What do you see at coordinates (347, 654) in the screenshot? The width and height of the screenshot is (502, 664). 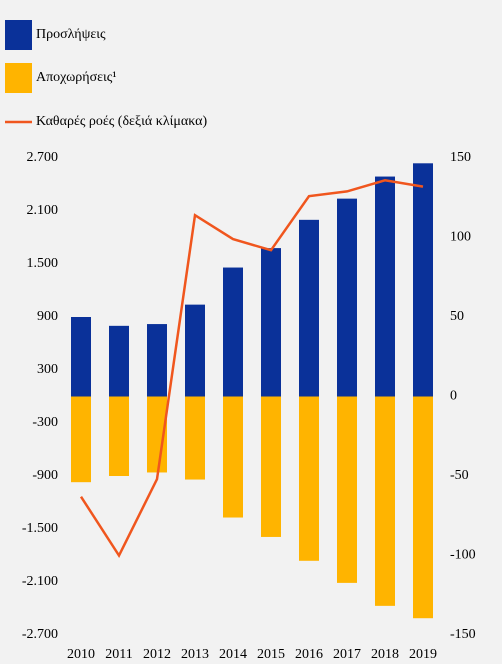 I see `x-tick-label: 2017` at bounding box center [347, 654].